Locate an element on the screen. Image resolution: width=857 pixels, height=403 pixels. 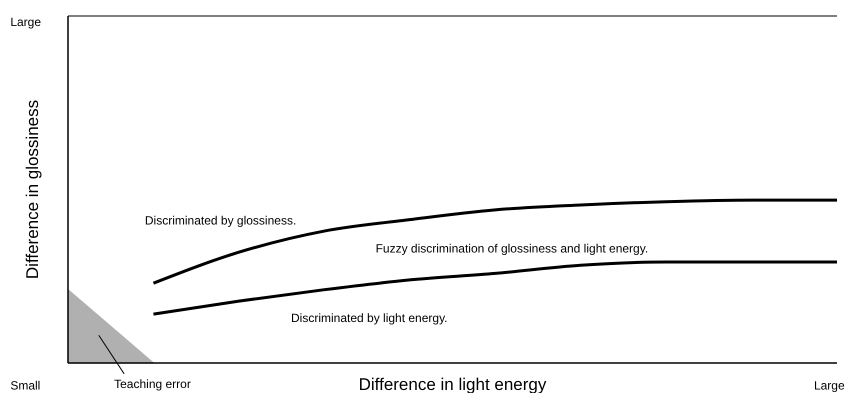
annotation: Discriminated by glossiness. is located at coordinates (220, 221).